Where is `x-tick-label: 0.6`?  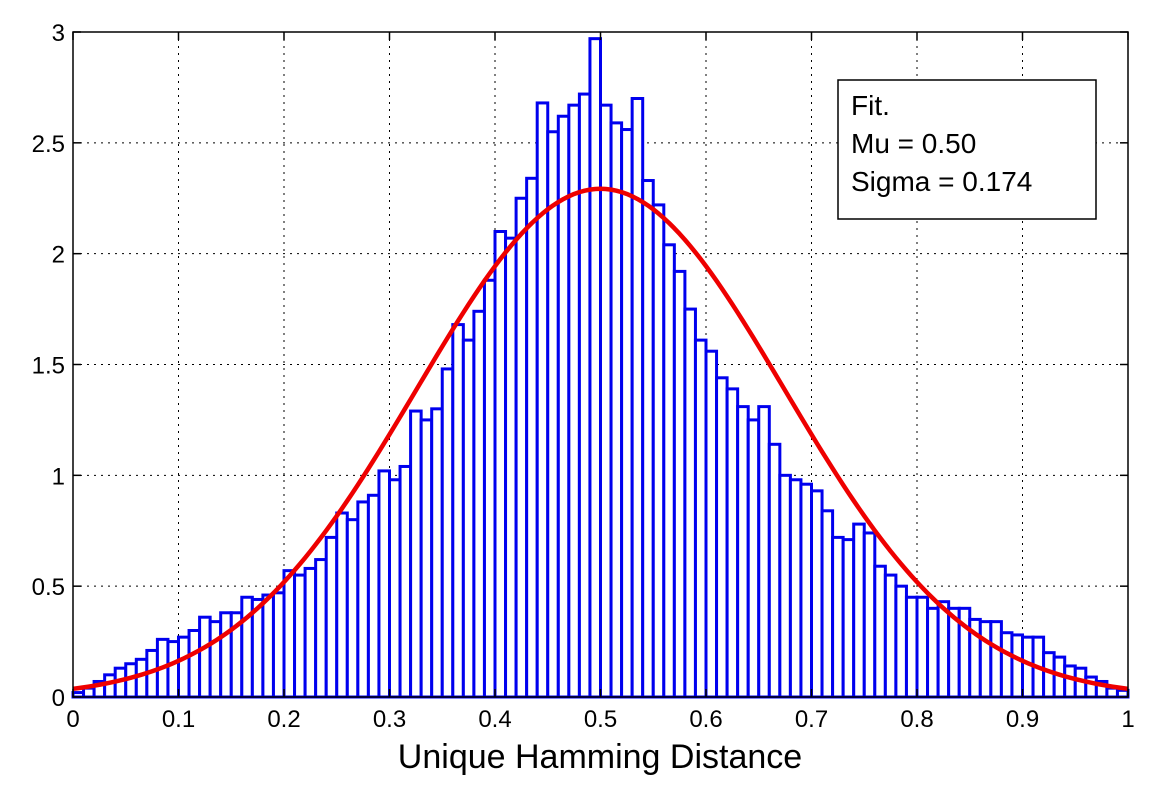 x-tick-label: 0.6 is located at coordinates (705, 719).